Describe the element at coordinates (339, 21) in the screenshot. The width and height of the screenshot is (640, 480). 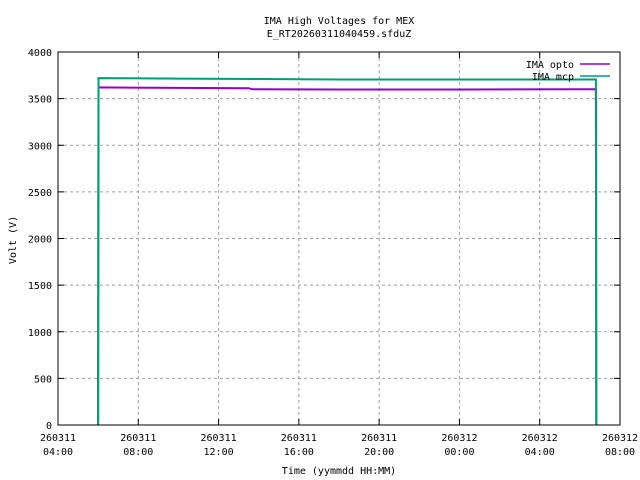
I see `chart-title: IMA High Voltages for MEX` at that location.